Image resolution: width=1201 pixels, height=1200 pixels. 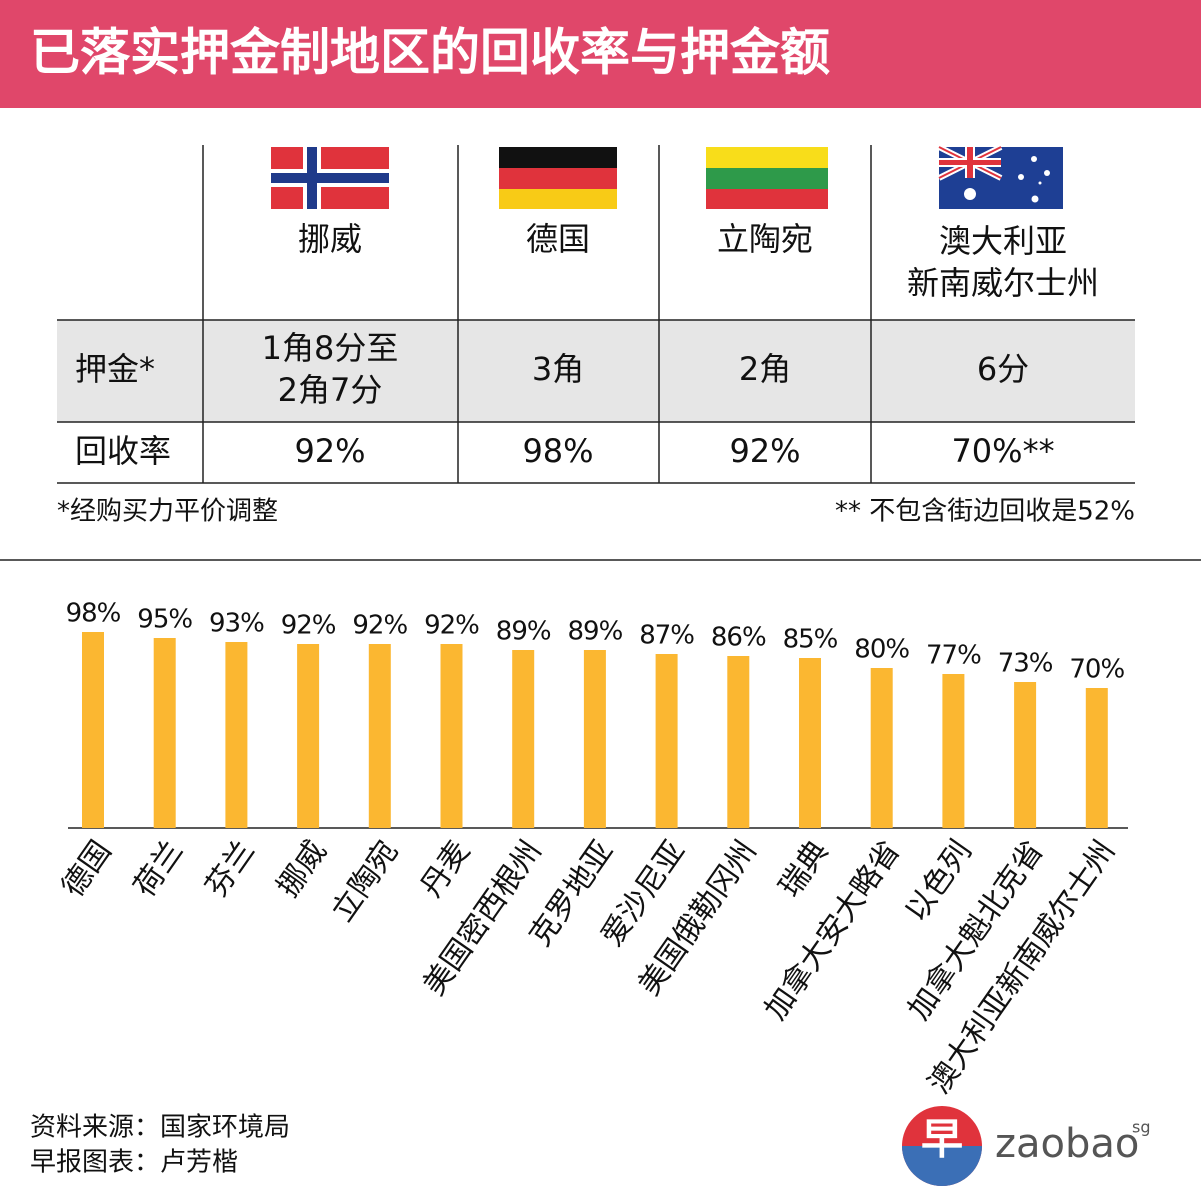 I want to click on column-header: 德国, so click(x=558, y=239).